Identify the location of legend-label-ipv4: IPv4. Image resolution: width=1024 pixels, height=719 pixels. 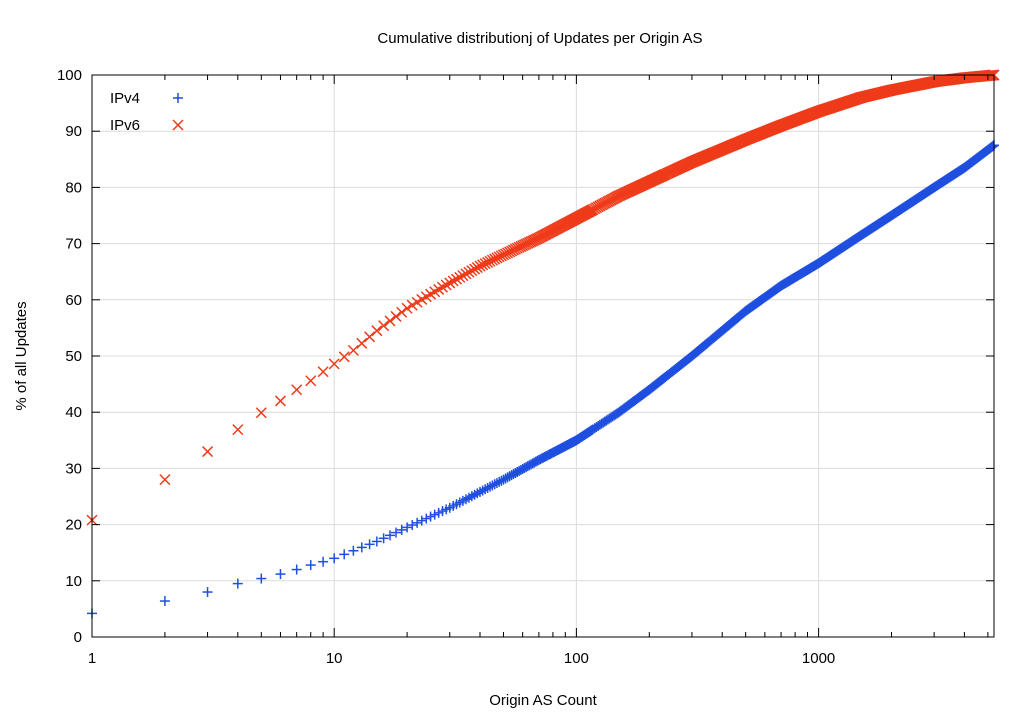
(125, 98).